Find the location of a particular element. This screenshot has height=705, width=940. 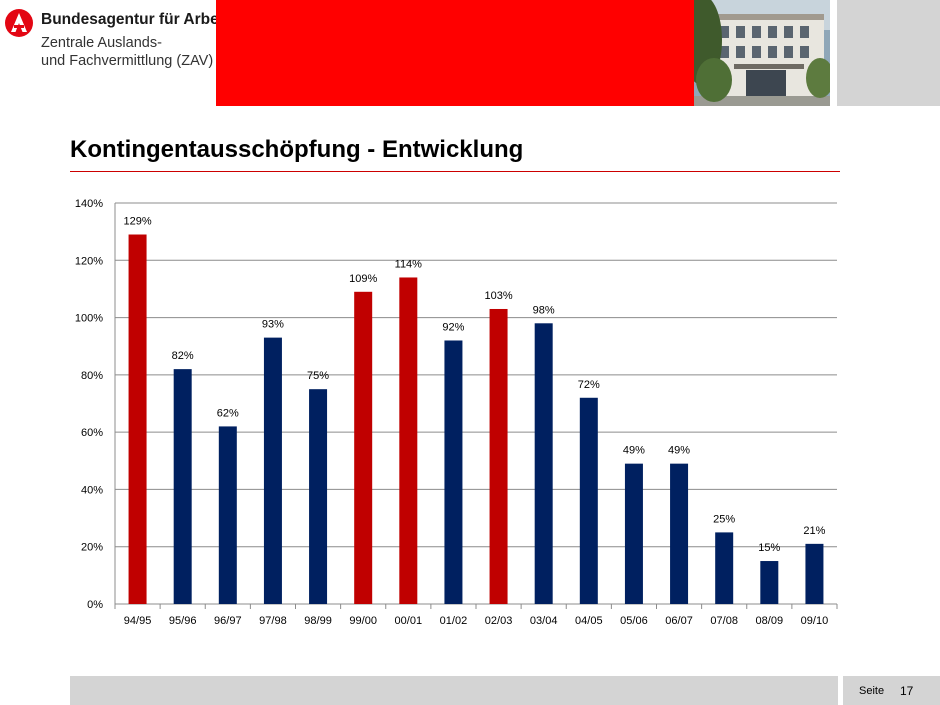

x-tick-label: 09/10 is located at coordinates (815, 621).